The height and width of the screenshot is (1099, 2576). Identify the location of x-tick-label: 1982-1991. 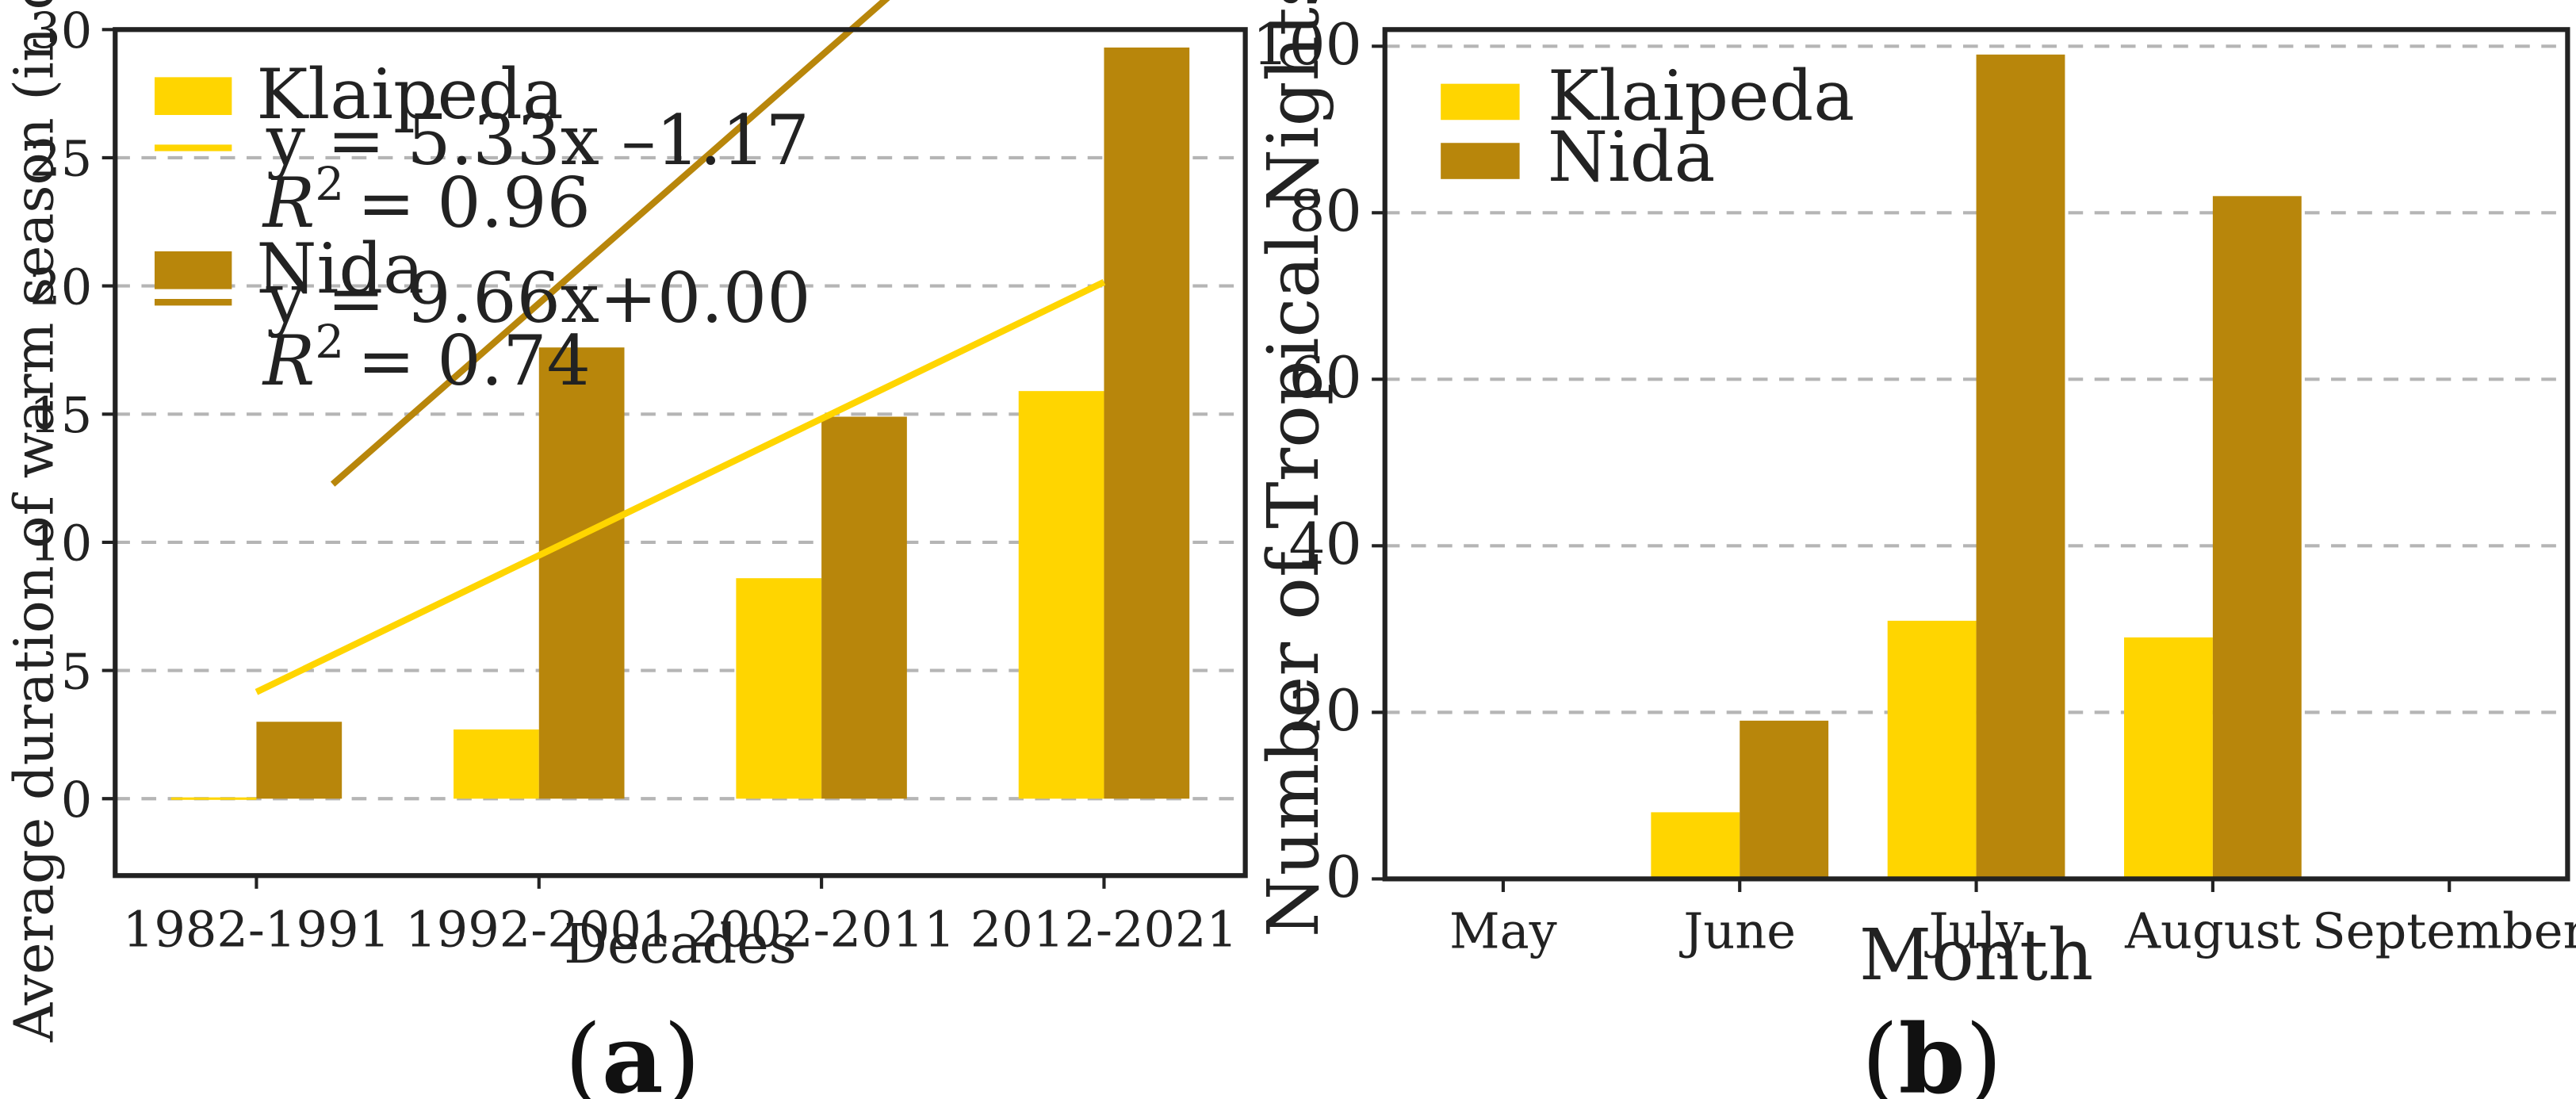
(256, 929).